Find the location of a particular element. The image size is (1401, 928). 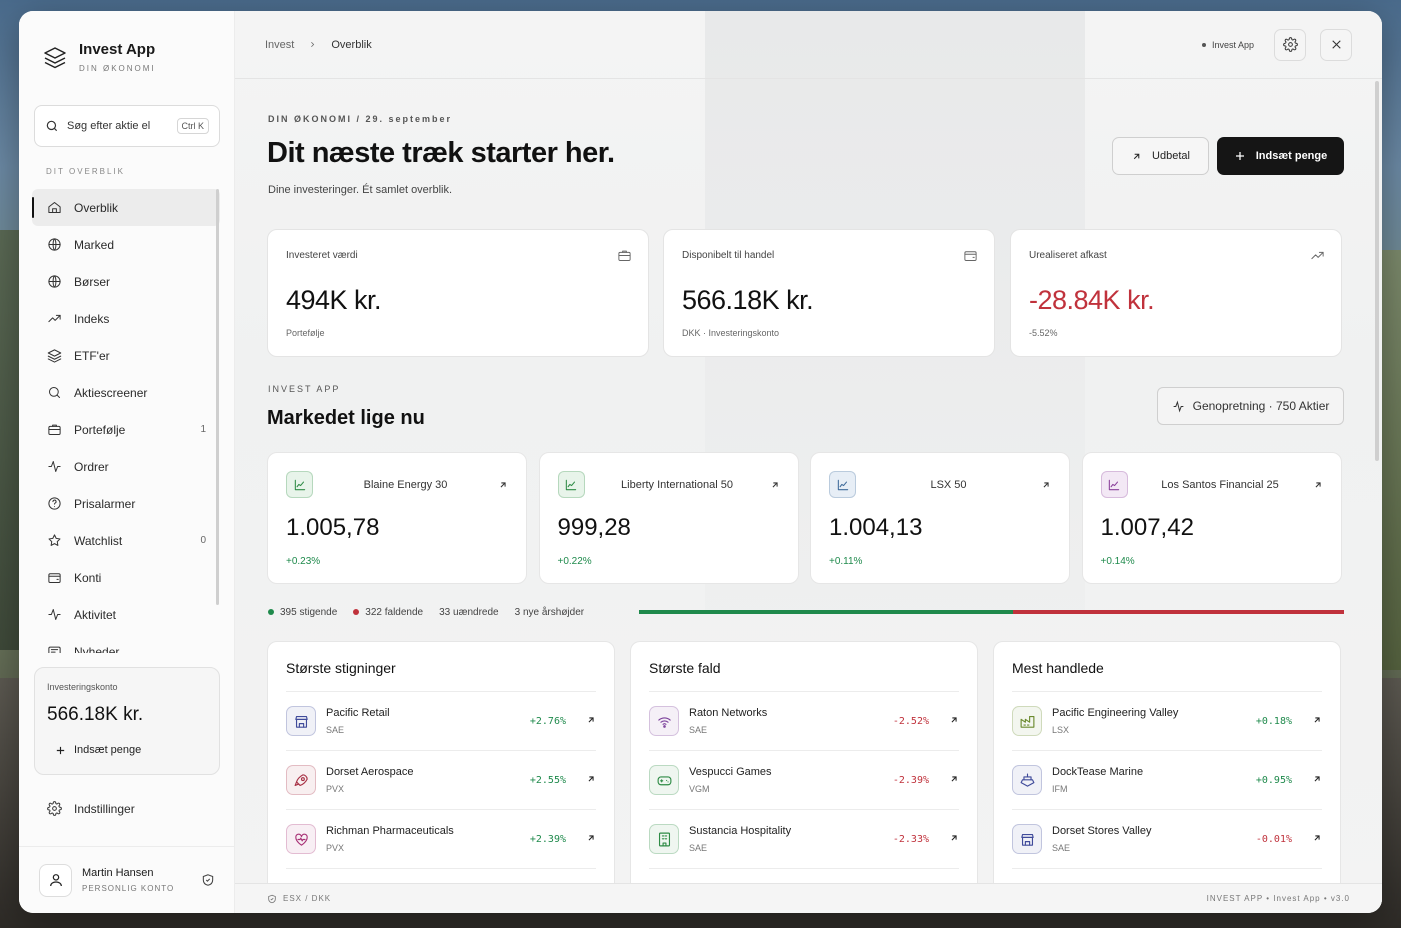

stat-card: Investeret værdi 494K kr. Portefølje is located at coordinates (458, 293).